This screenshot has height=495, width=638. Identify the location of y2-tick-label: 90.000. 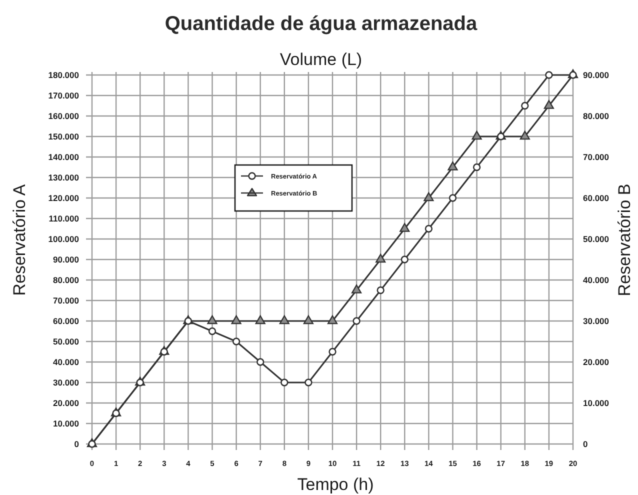
(596, 75).